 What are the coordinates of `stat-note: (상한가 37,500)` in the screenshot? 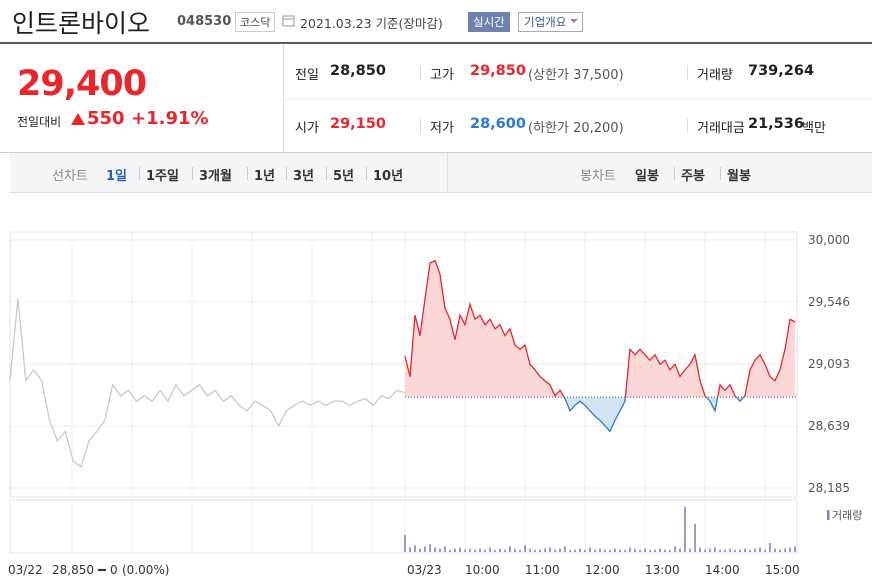 It's located at (576, 75).